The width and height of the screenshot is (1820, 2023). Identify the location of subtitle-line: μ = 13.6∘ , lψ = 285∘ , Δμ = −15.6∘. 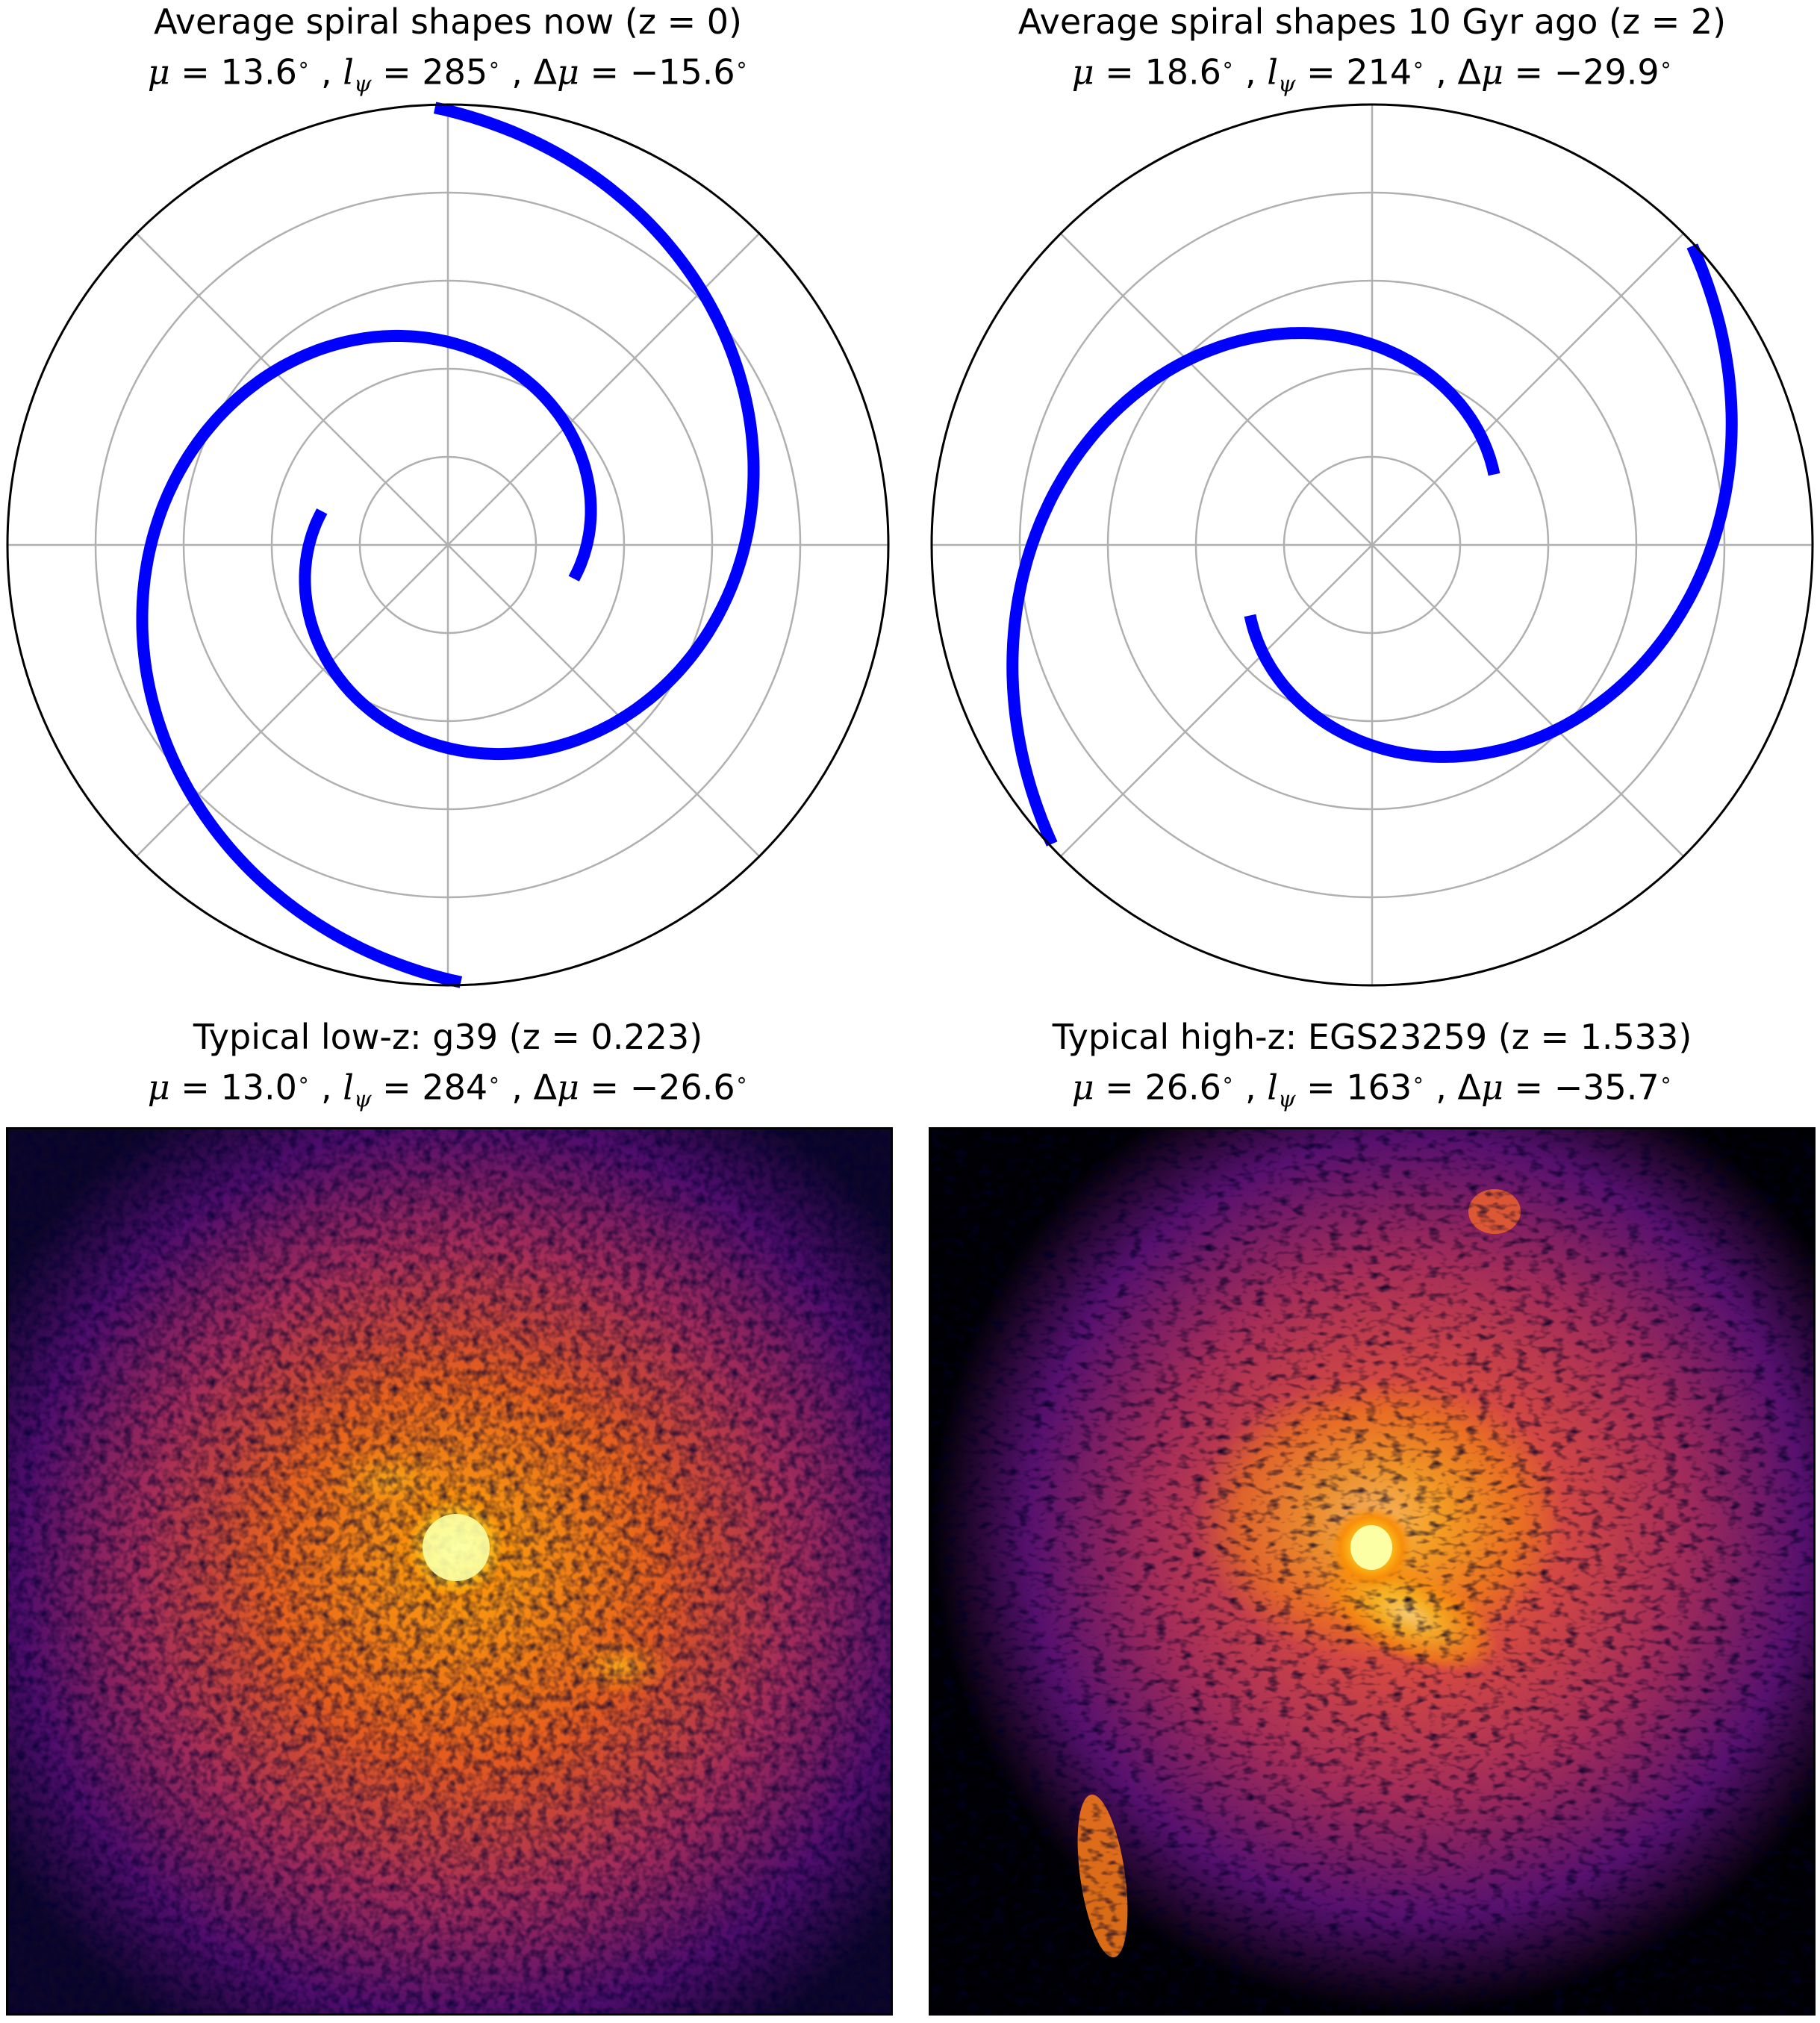
(448, 75).